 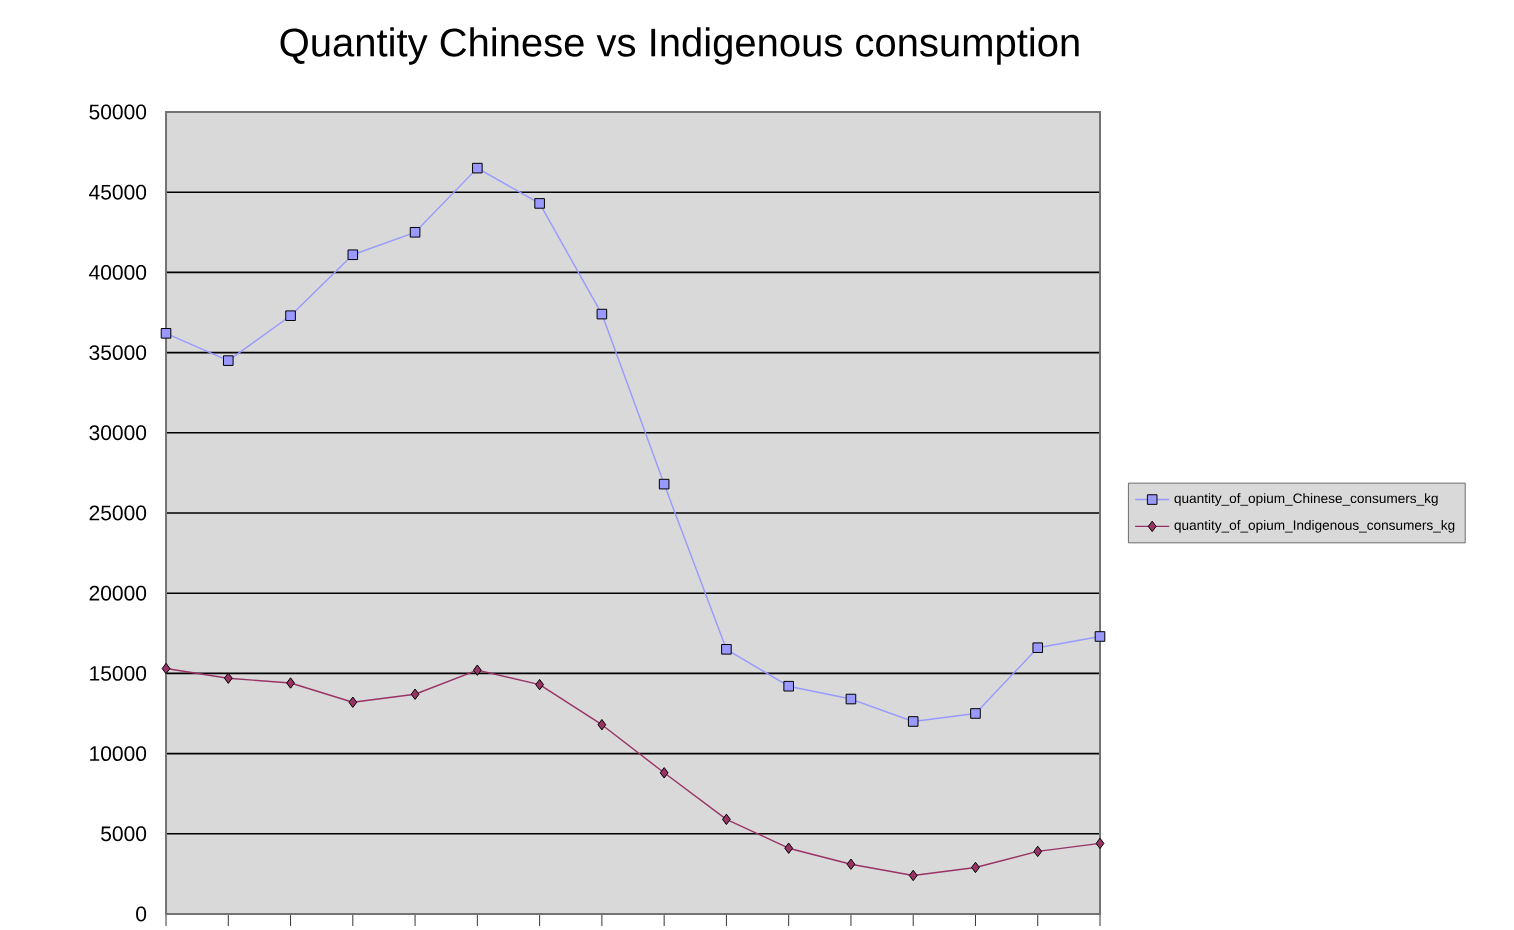 I want to click on y-tick-label: 5000, so click(x=124, y=834).